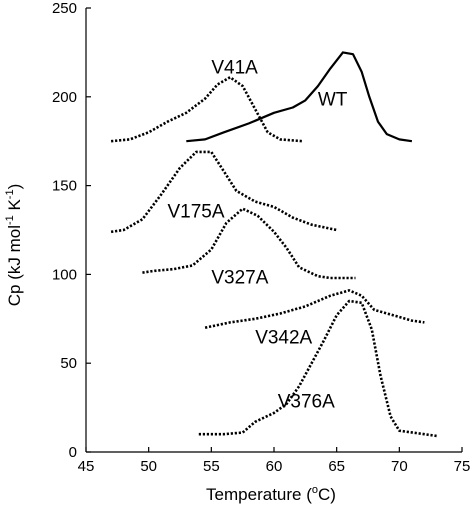 The image size is (475, 509). Describe the element at coordinates (64, 274) in the screenshot. I see `y-tick-label: 100` at that location.